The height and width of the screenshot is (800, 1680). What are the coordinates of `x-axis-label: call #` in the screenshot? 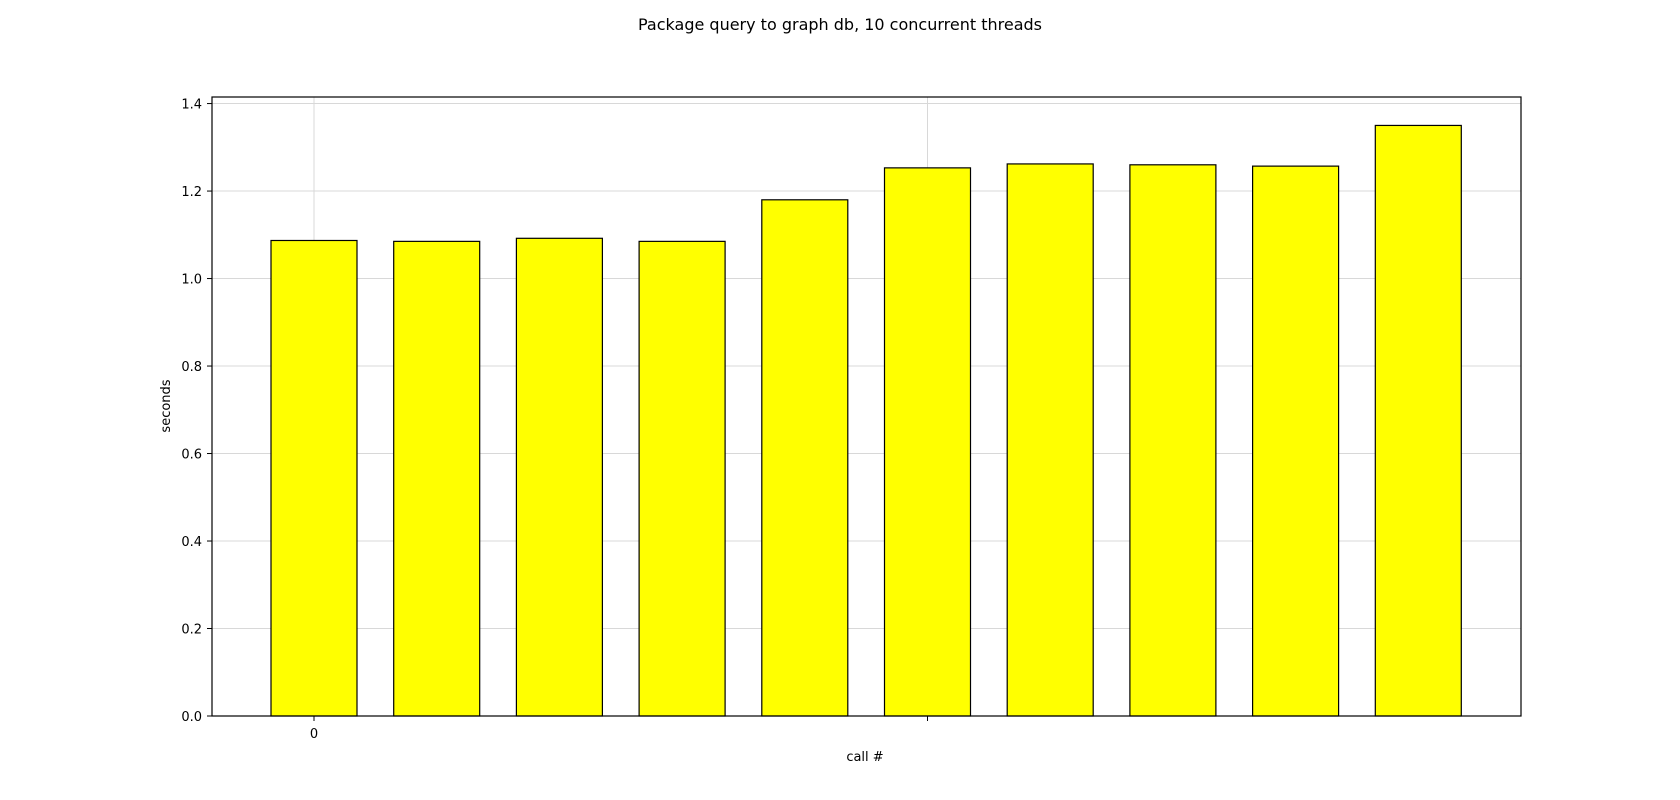 It's located at (864, 757).